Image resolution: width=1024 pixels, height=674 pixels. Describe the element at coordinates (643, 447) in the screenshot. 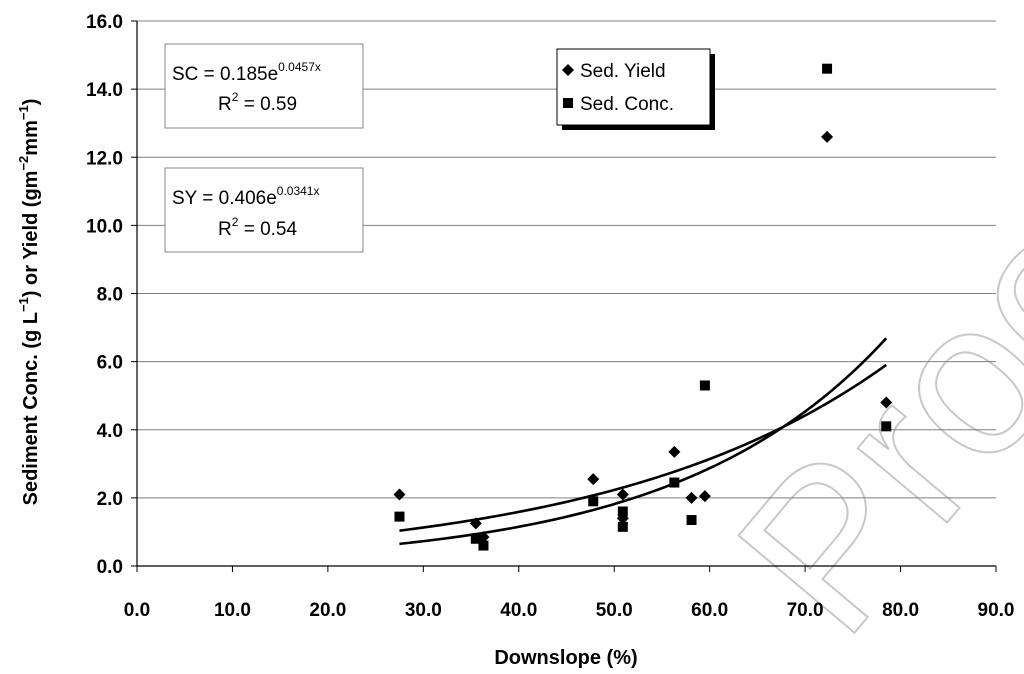

I see `trendline-sy` at that location.